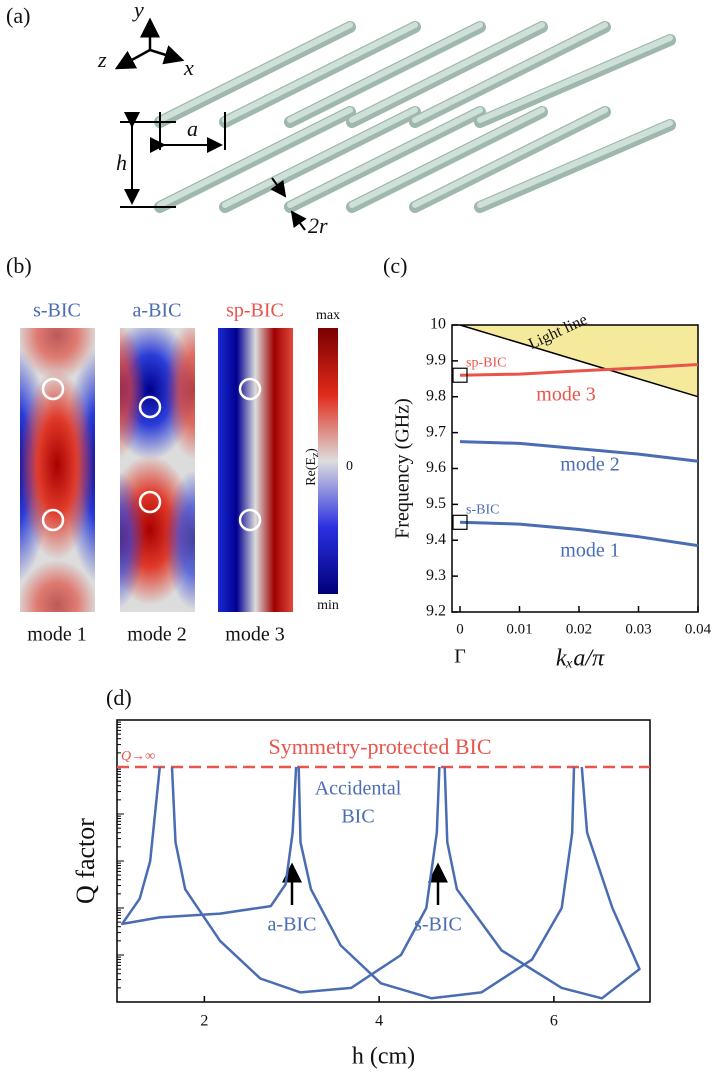 This screenshot has height=1083, width=716. What do you see at coordinates (318, 225) in the screenshot?
I see `dimension-label: 2r` at bounding box center [318, 225].